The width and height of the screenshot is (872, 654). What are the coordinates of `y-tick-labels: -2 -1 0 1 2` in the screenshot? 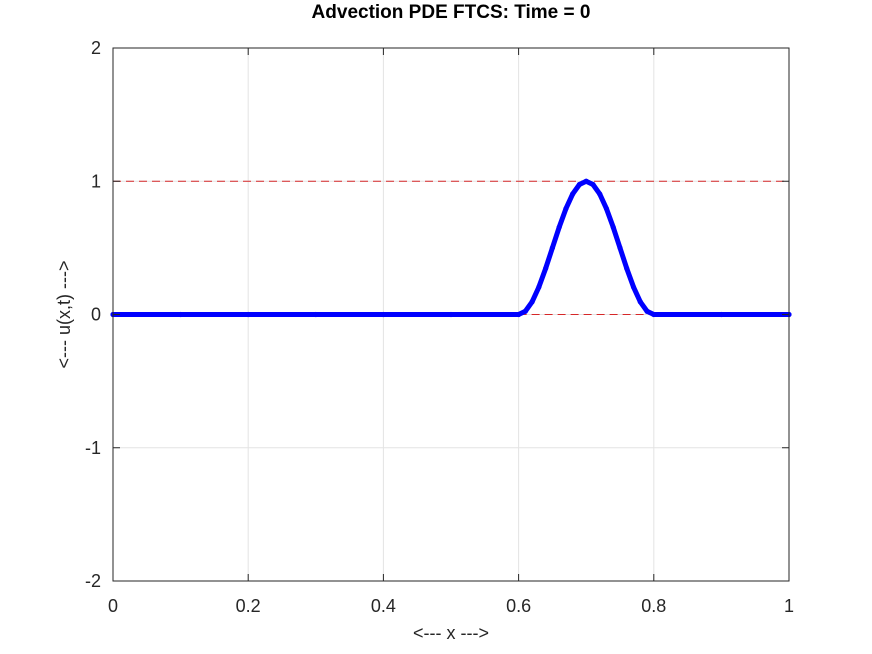 It's located at (93, 314).